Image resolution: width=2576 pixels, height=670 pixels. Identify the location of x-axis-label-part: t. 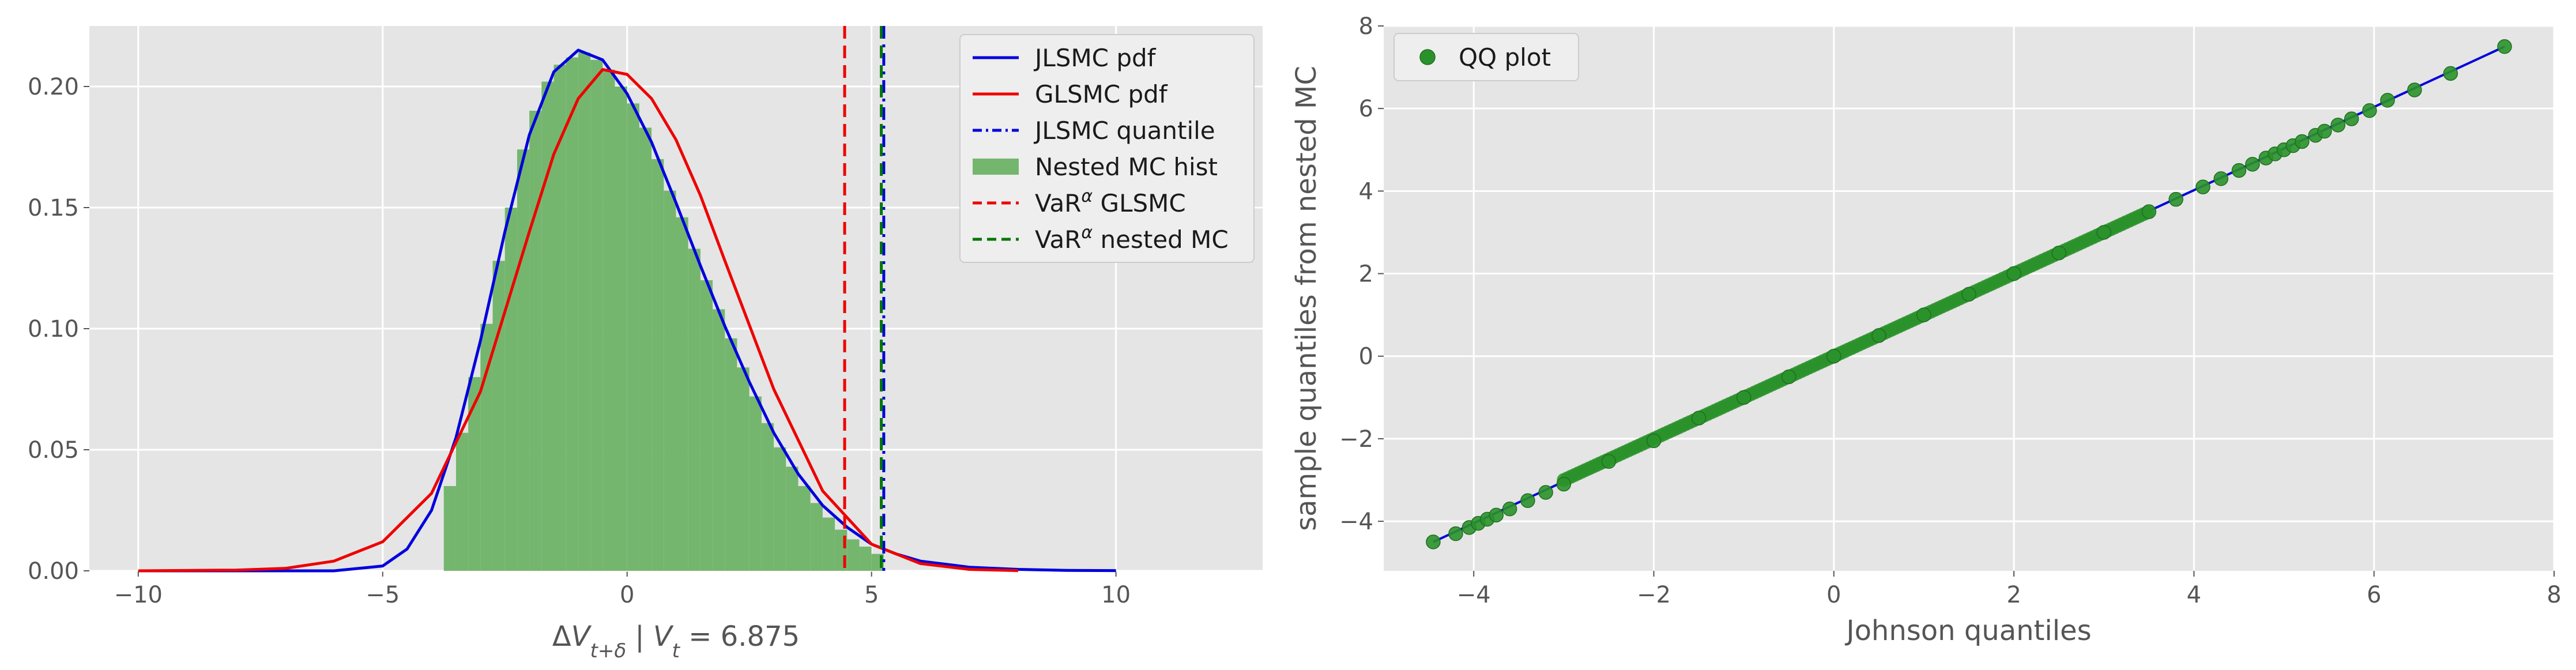
(676, 651).